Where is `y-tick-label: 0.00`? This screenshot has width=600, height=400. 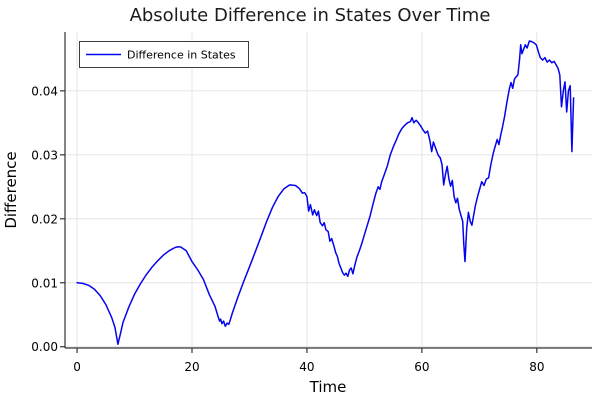 y-tick-label: 0.00 is located at coordinates (44, 347).